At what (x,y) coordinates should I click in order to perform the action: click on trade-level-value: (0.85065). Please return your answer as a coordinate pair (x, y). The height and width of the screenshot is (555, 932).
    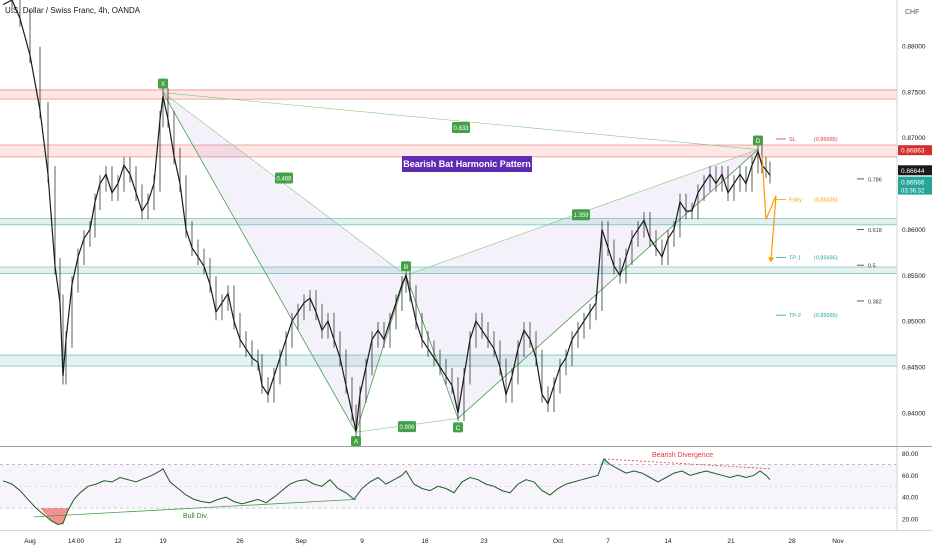
    Looking at the image, I should click on (826, 316).